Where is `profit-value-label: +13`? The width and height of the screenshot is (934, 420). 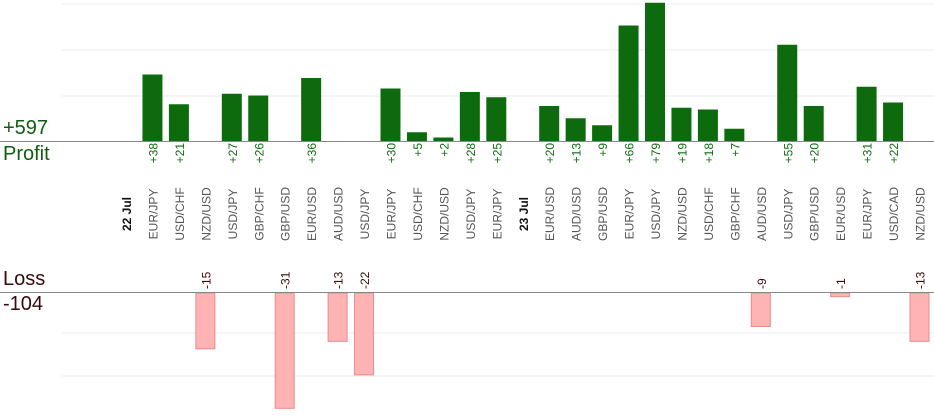
profit-value-label: +13 is located at coordinates (577, 153).